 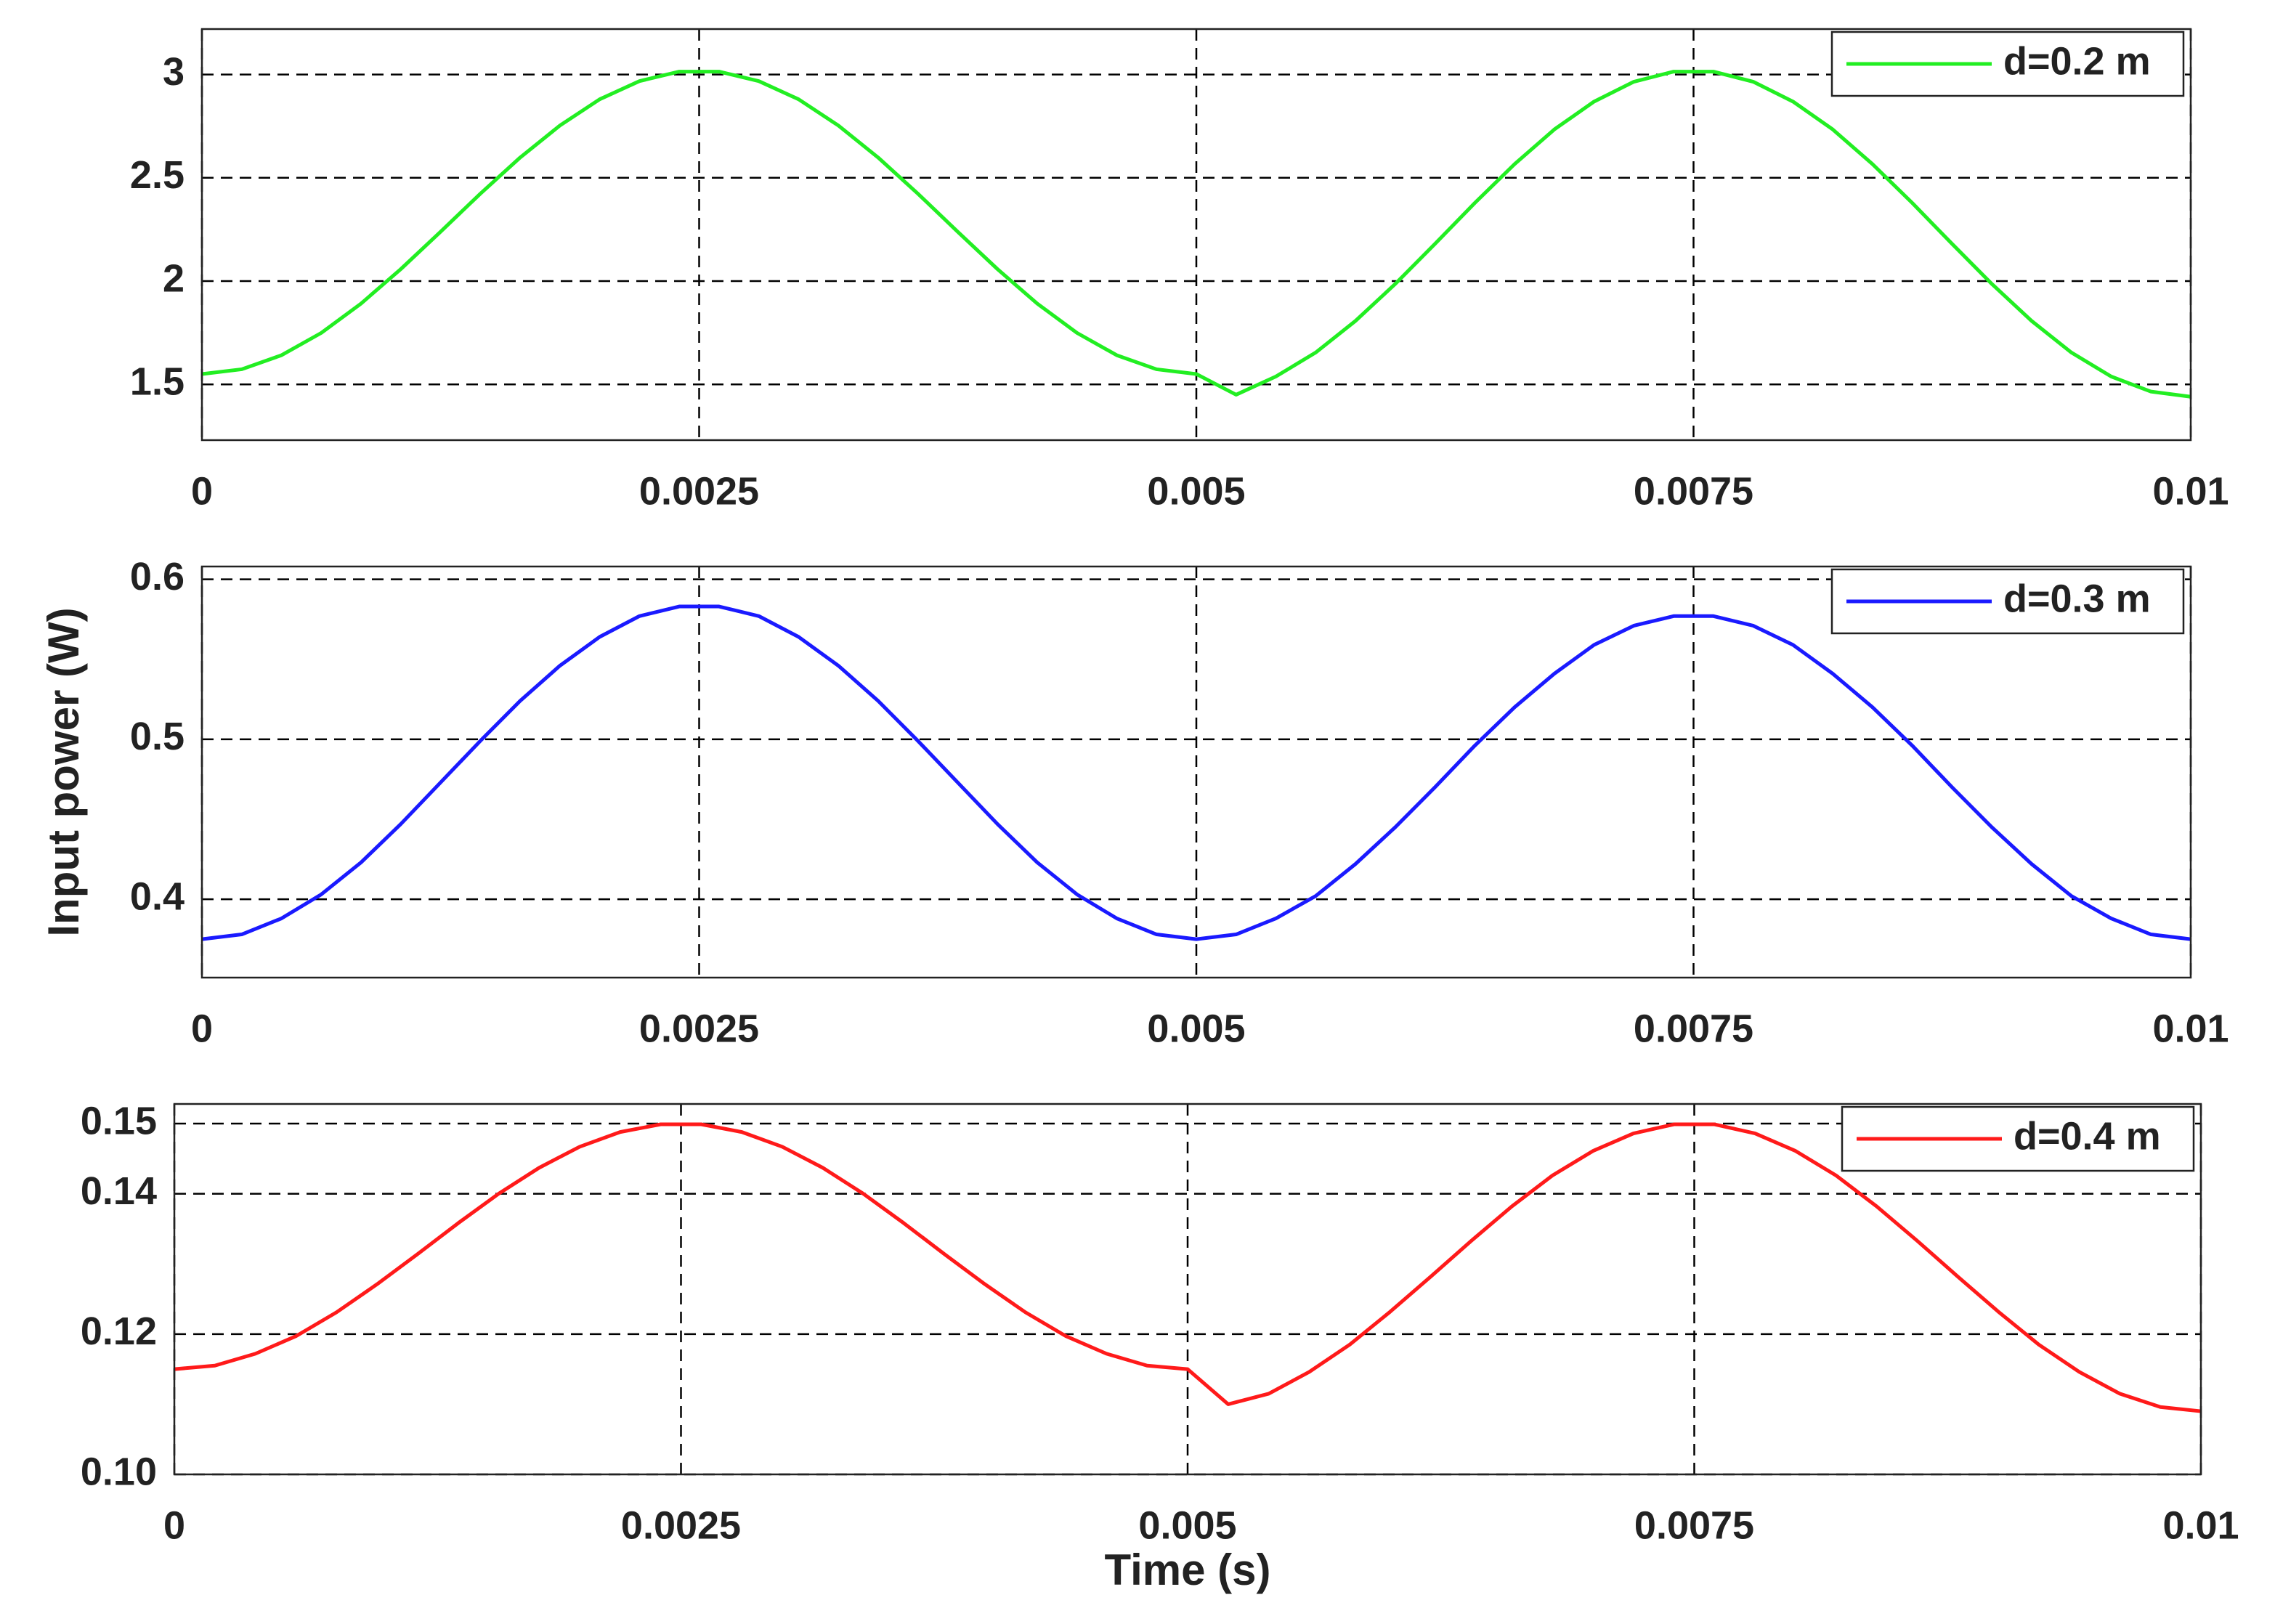 I want to click on y-tick-label: 2, so click(x=173, y=278).